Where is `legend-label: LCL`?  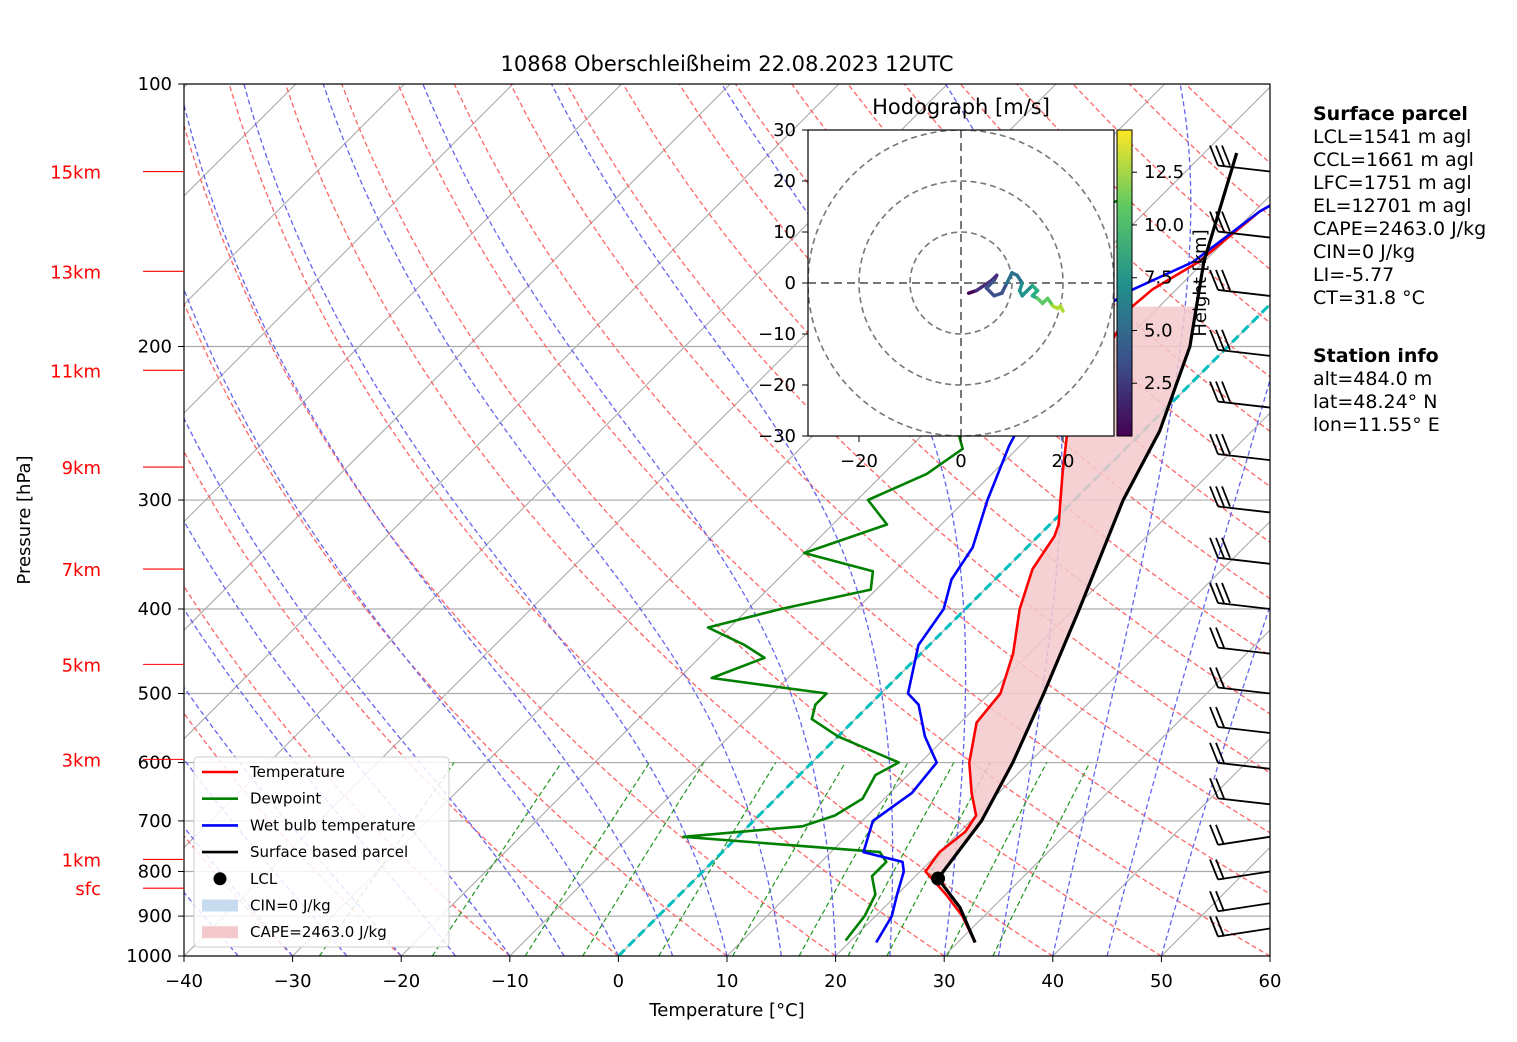
legend-label: LCL is located at coordinates (264, 879).